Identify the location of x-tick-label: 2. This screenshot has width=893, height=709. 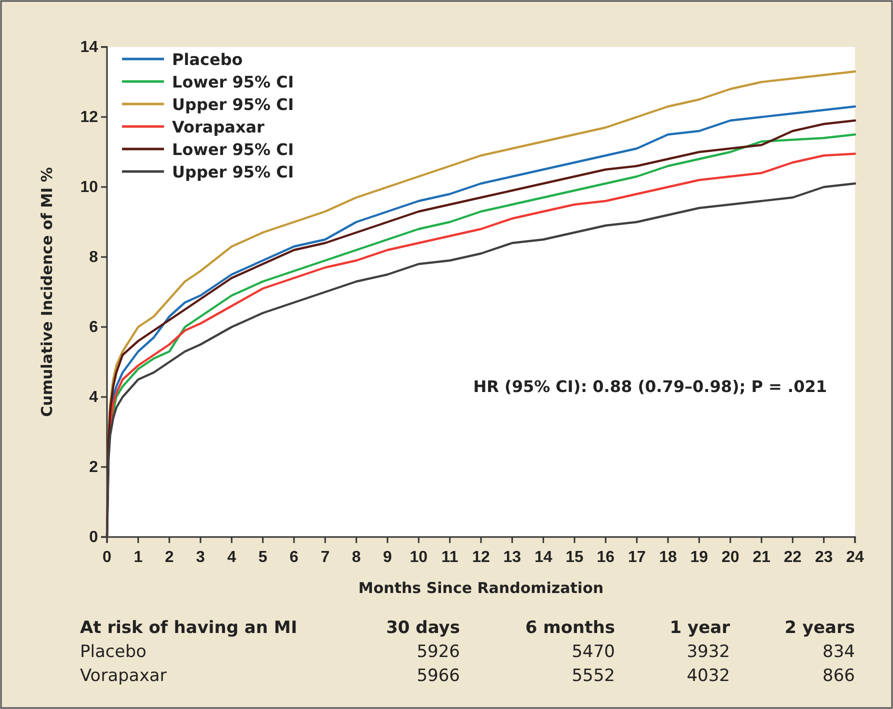
(169, 557).